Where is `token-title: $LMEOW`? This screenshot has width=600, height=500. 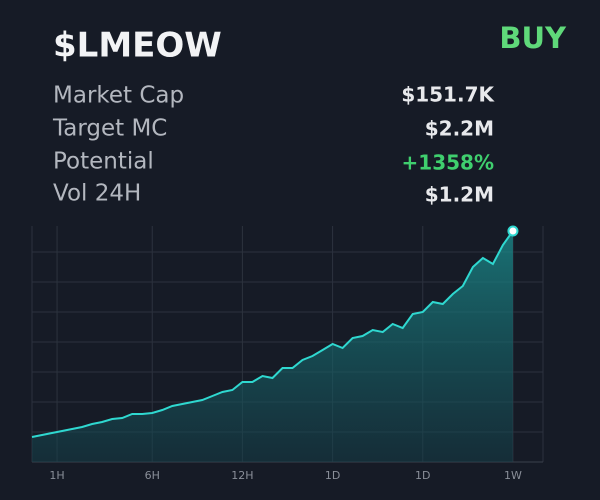
token-title: $LMEOW is located at coordinates (137, 46).